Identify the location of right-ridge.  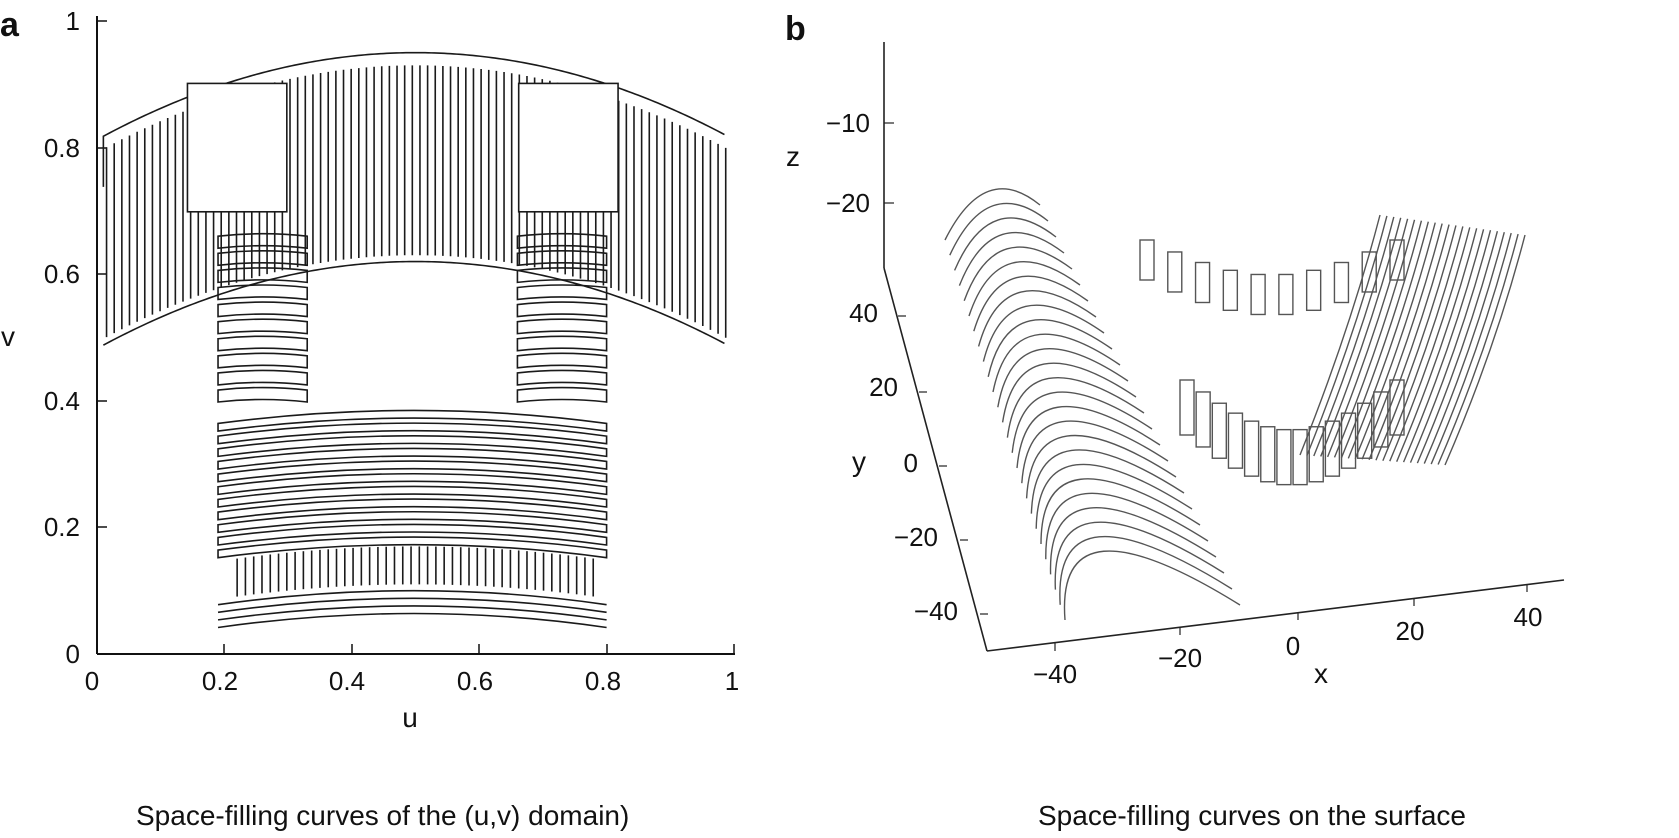
(1412, 340).